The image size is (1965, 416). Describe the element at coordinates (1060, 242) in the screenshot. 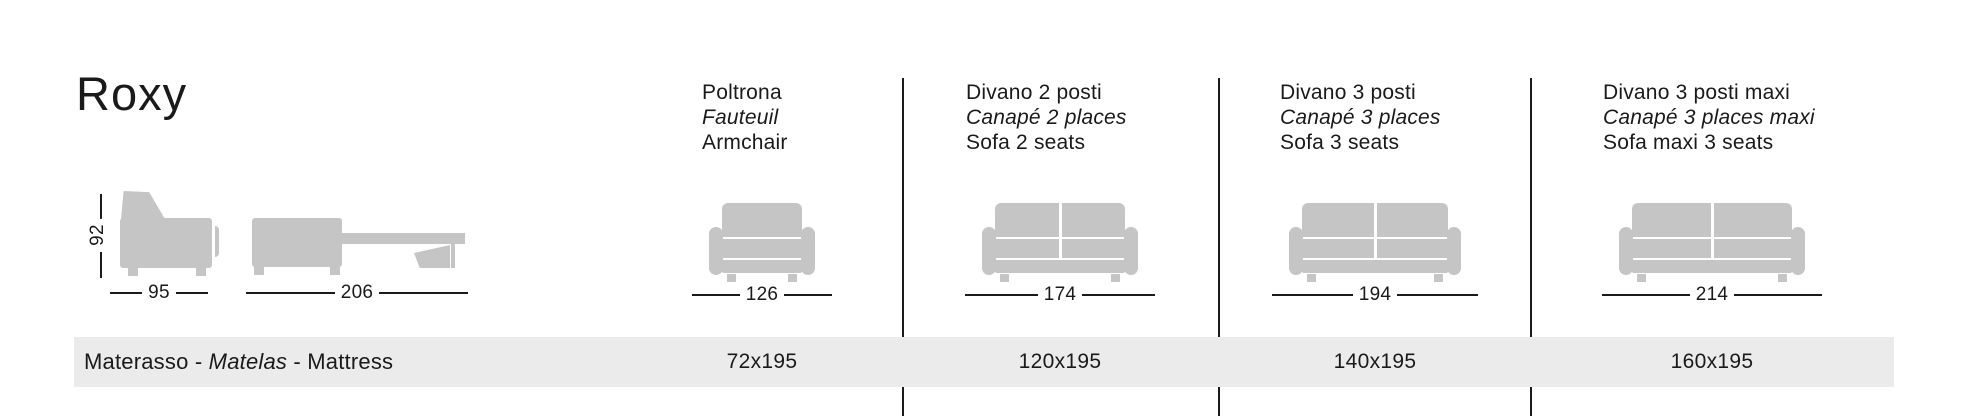

I see `sofa-2-seats-front-icon` at that location.